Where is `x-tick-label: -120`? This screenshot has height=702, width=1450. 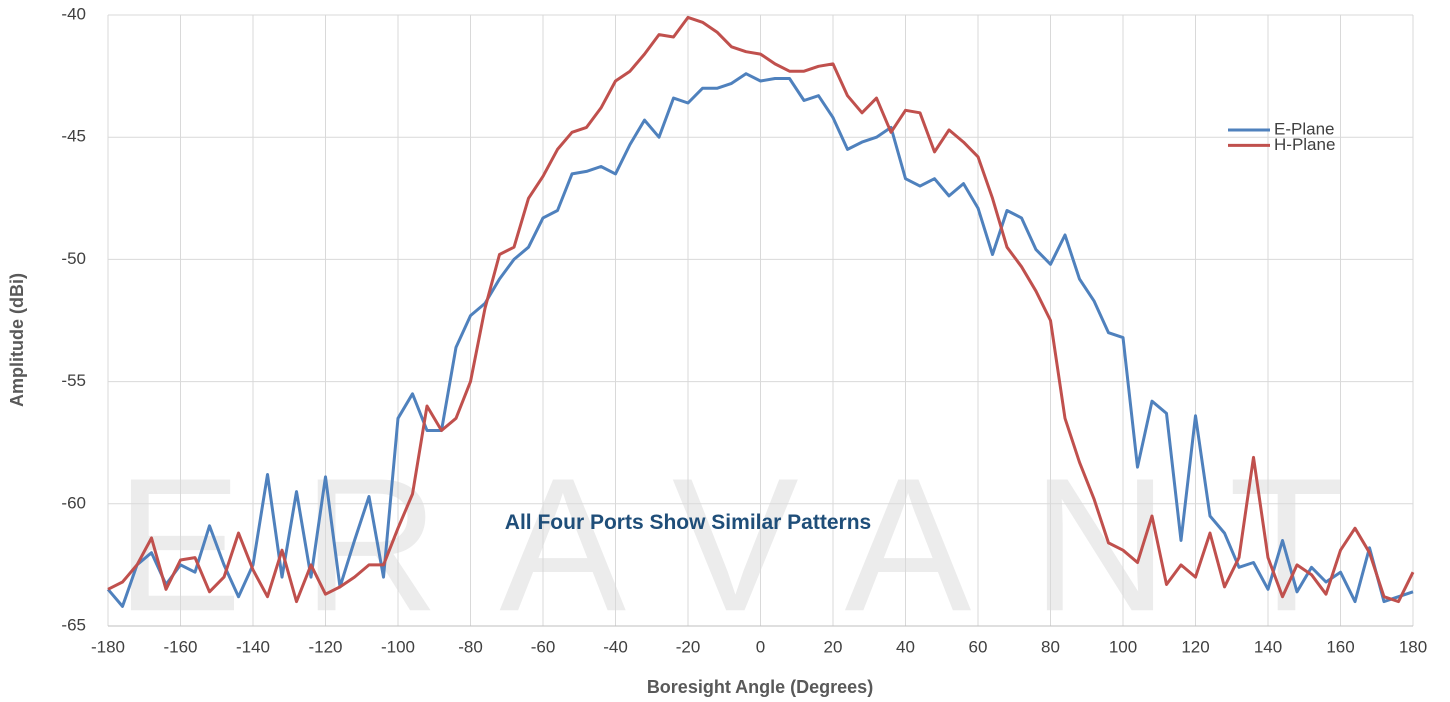 x-tick-label: -120 is located at coordinates (325, 646).